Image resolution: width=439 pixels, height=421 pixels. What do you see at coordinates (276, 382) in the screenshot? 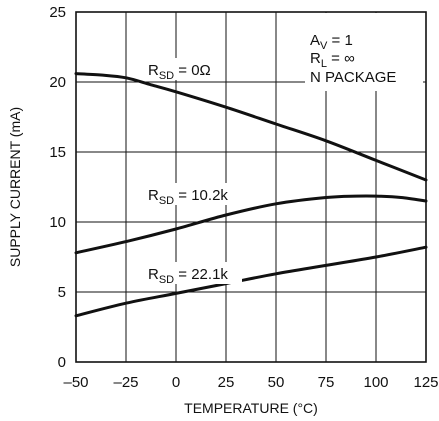
I see `x-tick-label: 50` at bounding box center [276, 382].